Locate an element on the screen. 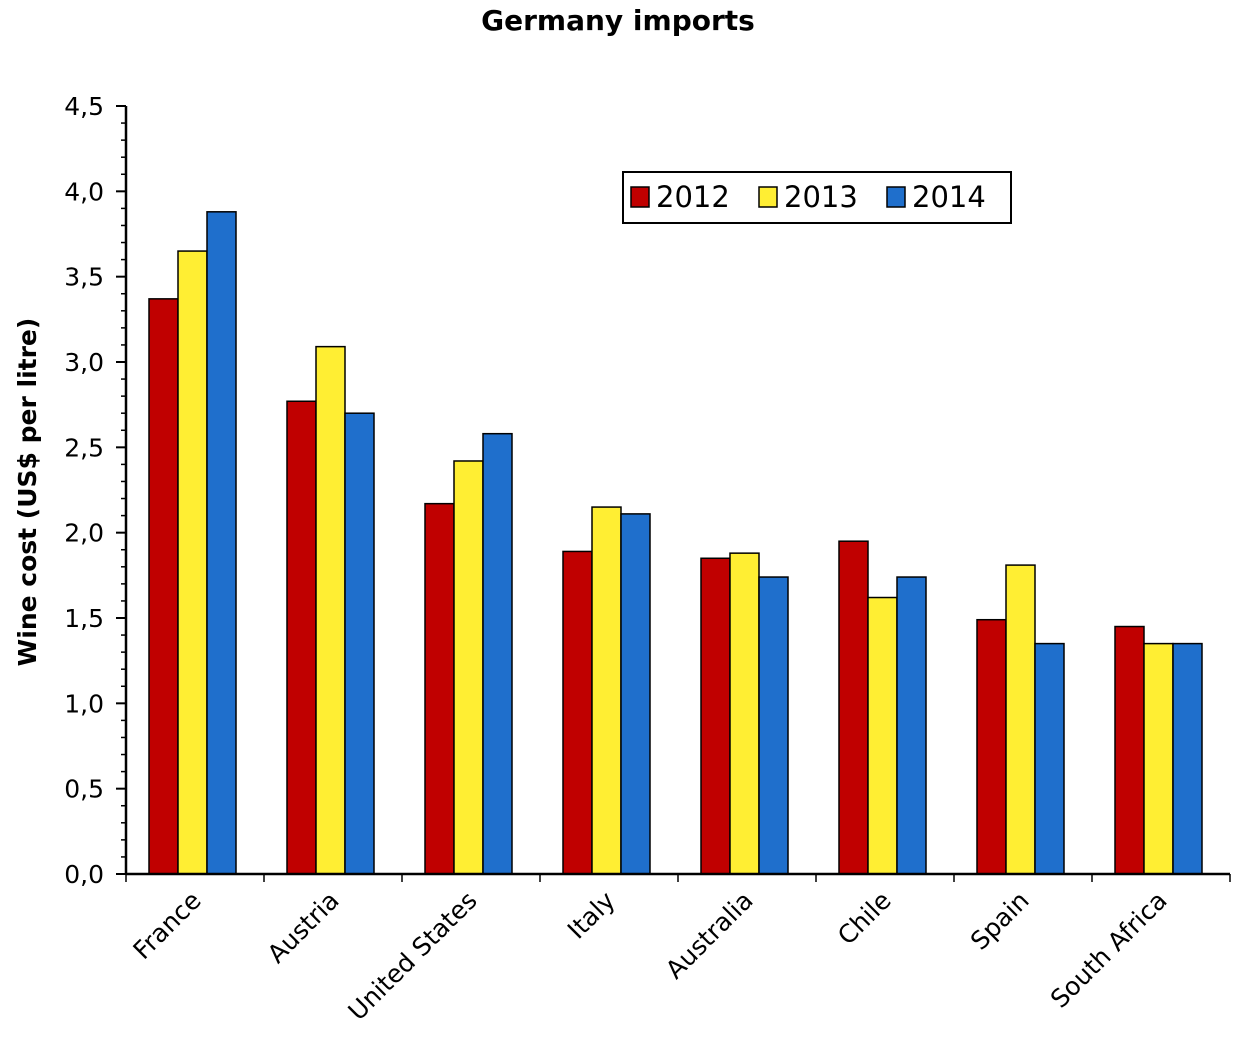 The width and height of the screenshot is (1237, 1047). bar-chile-2013 is located at coordinates (882, 735).